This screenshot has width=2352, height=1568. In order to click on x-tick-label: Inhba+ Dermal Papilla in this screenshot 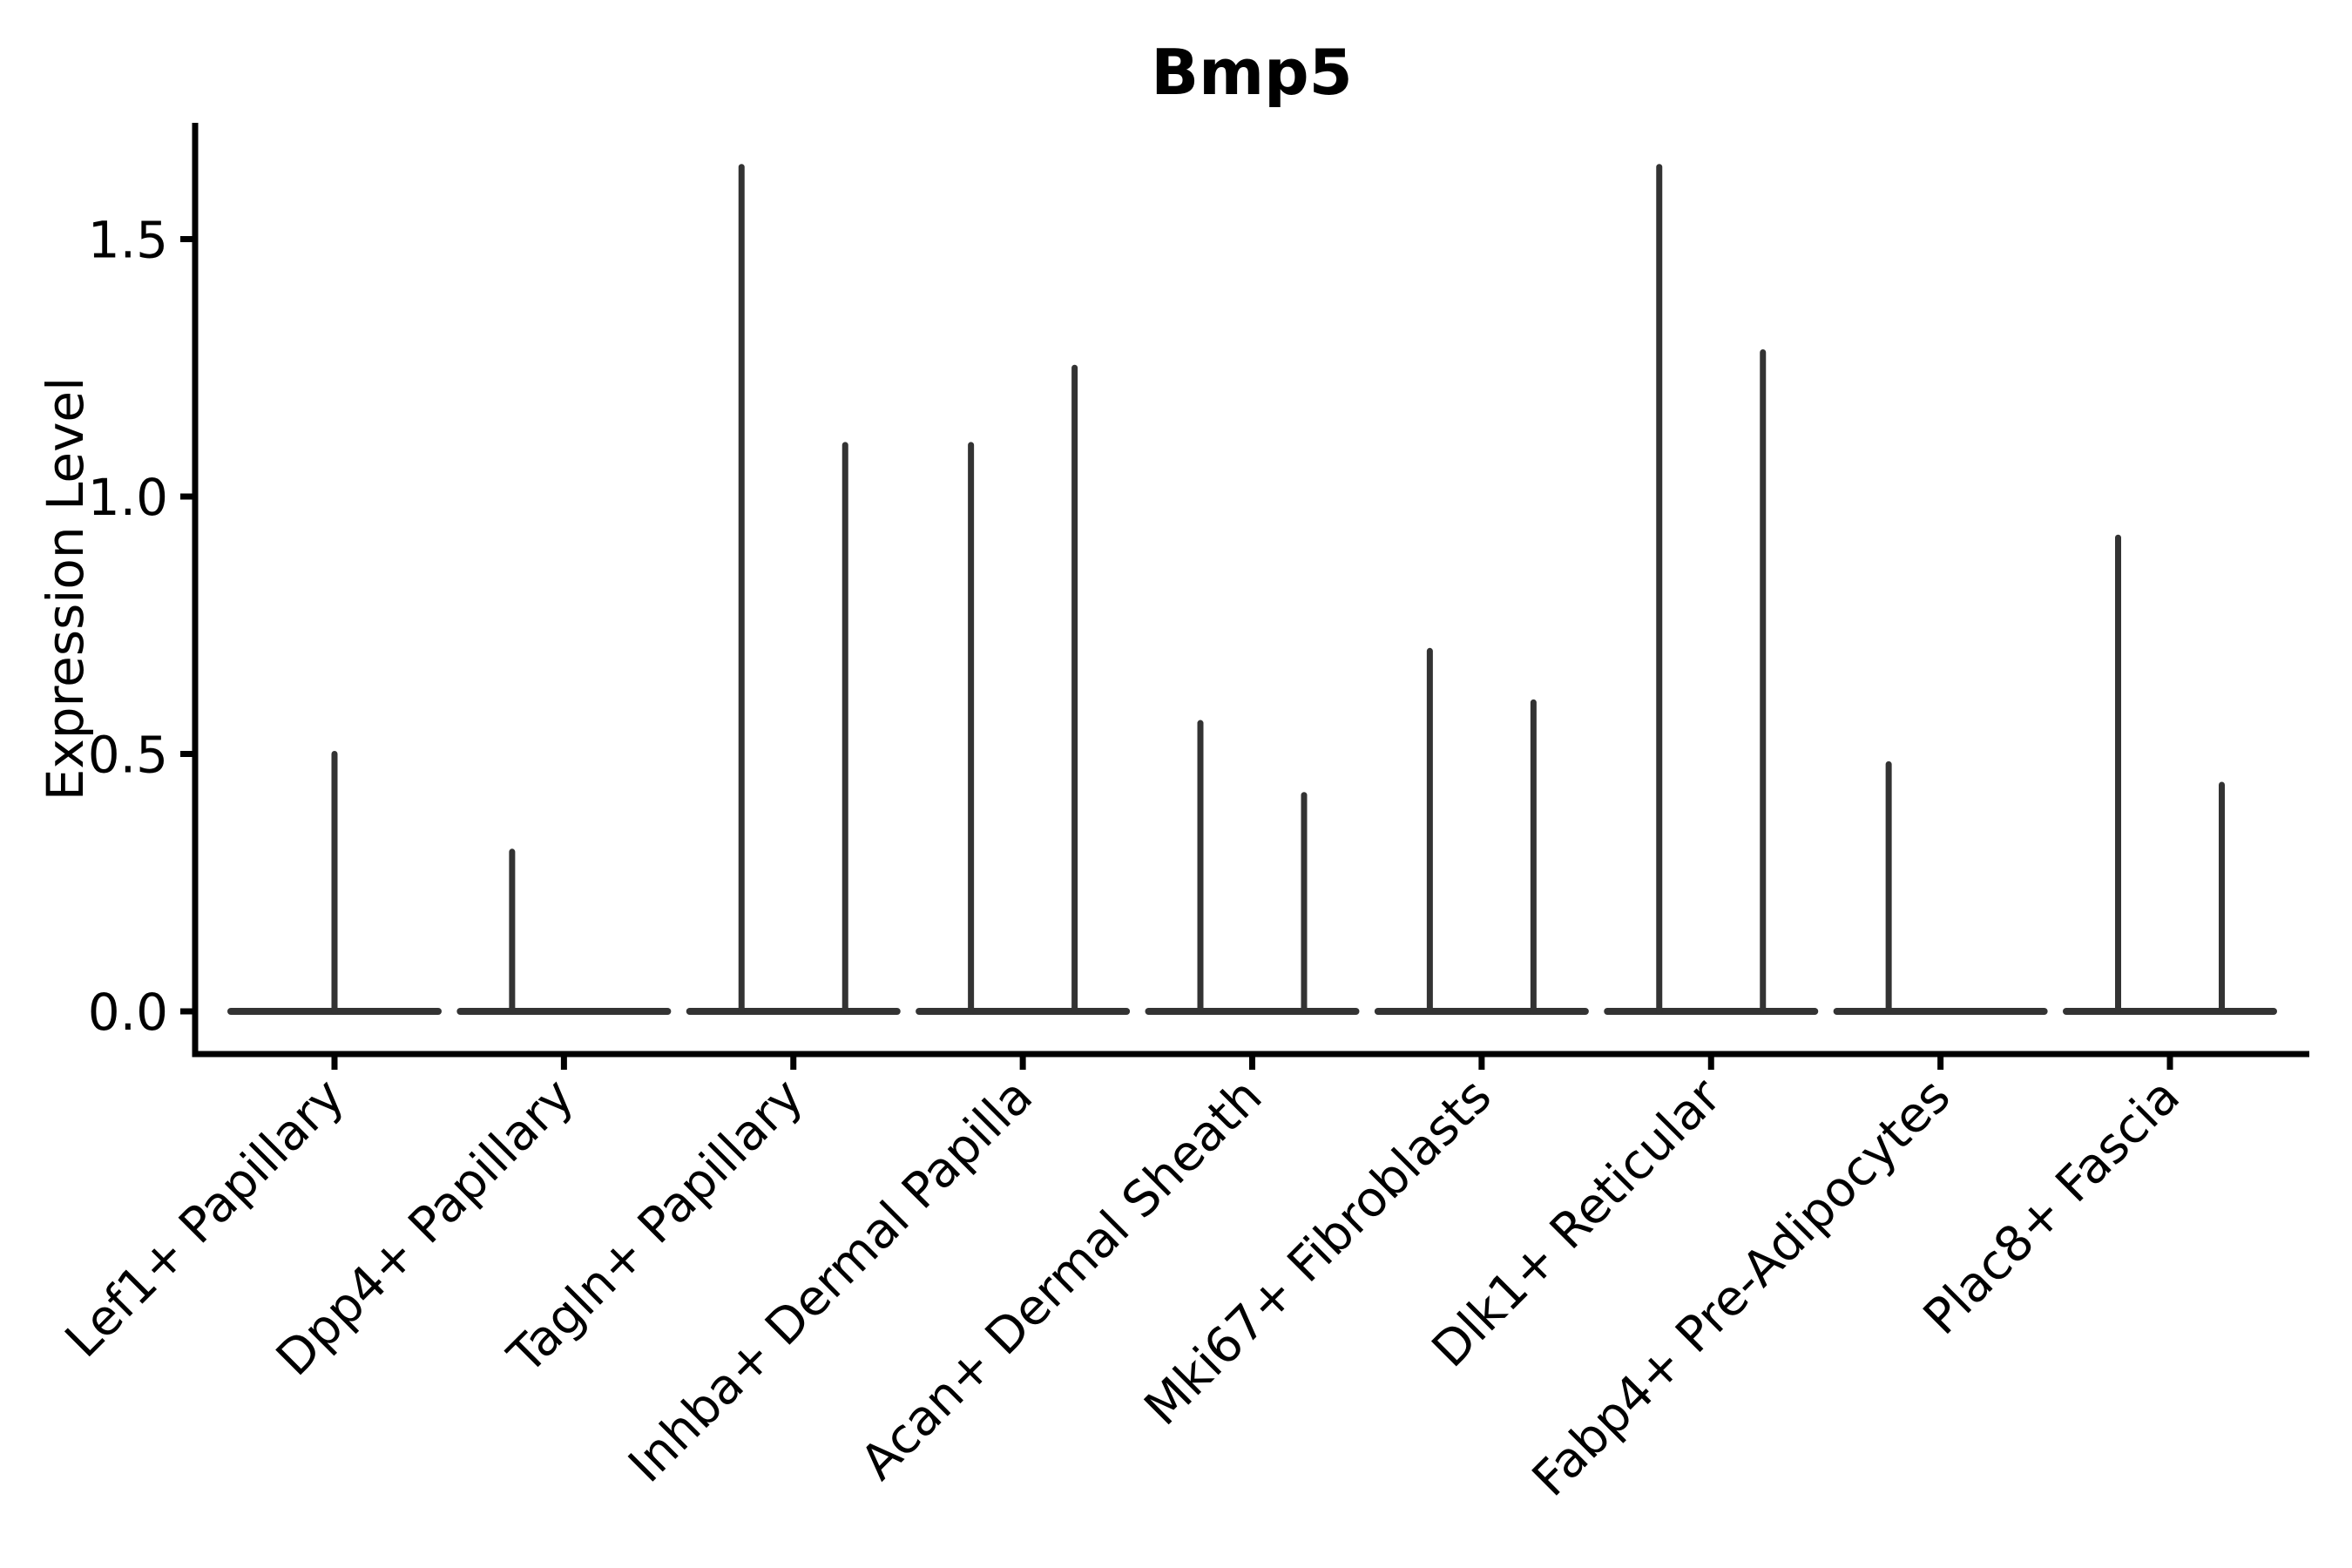, I will do `click(831, 1281)`.